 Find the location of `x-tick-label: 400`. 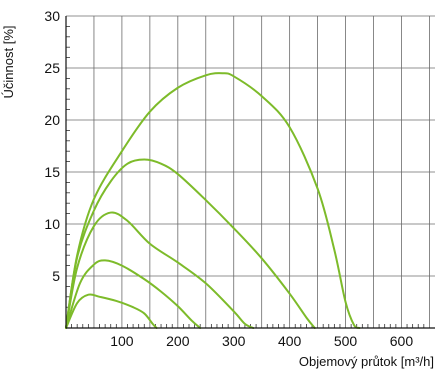

x-tick-label: 400 is located at coordinates (290, 341).